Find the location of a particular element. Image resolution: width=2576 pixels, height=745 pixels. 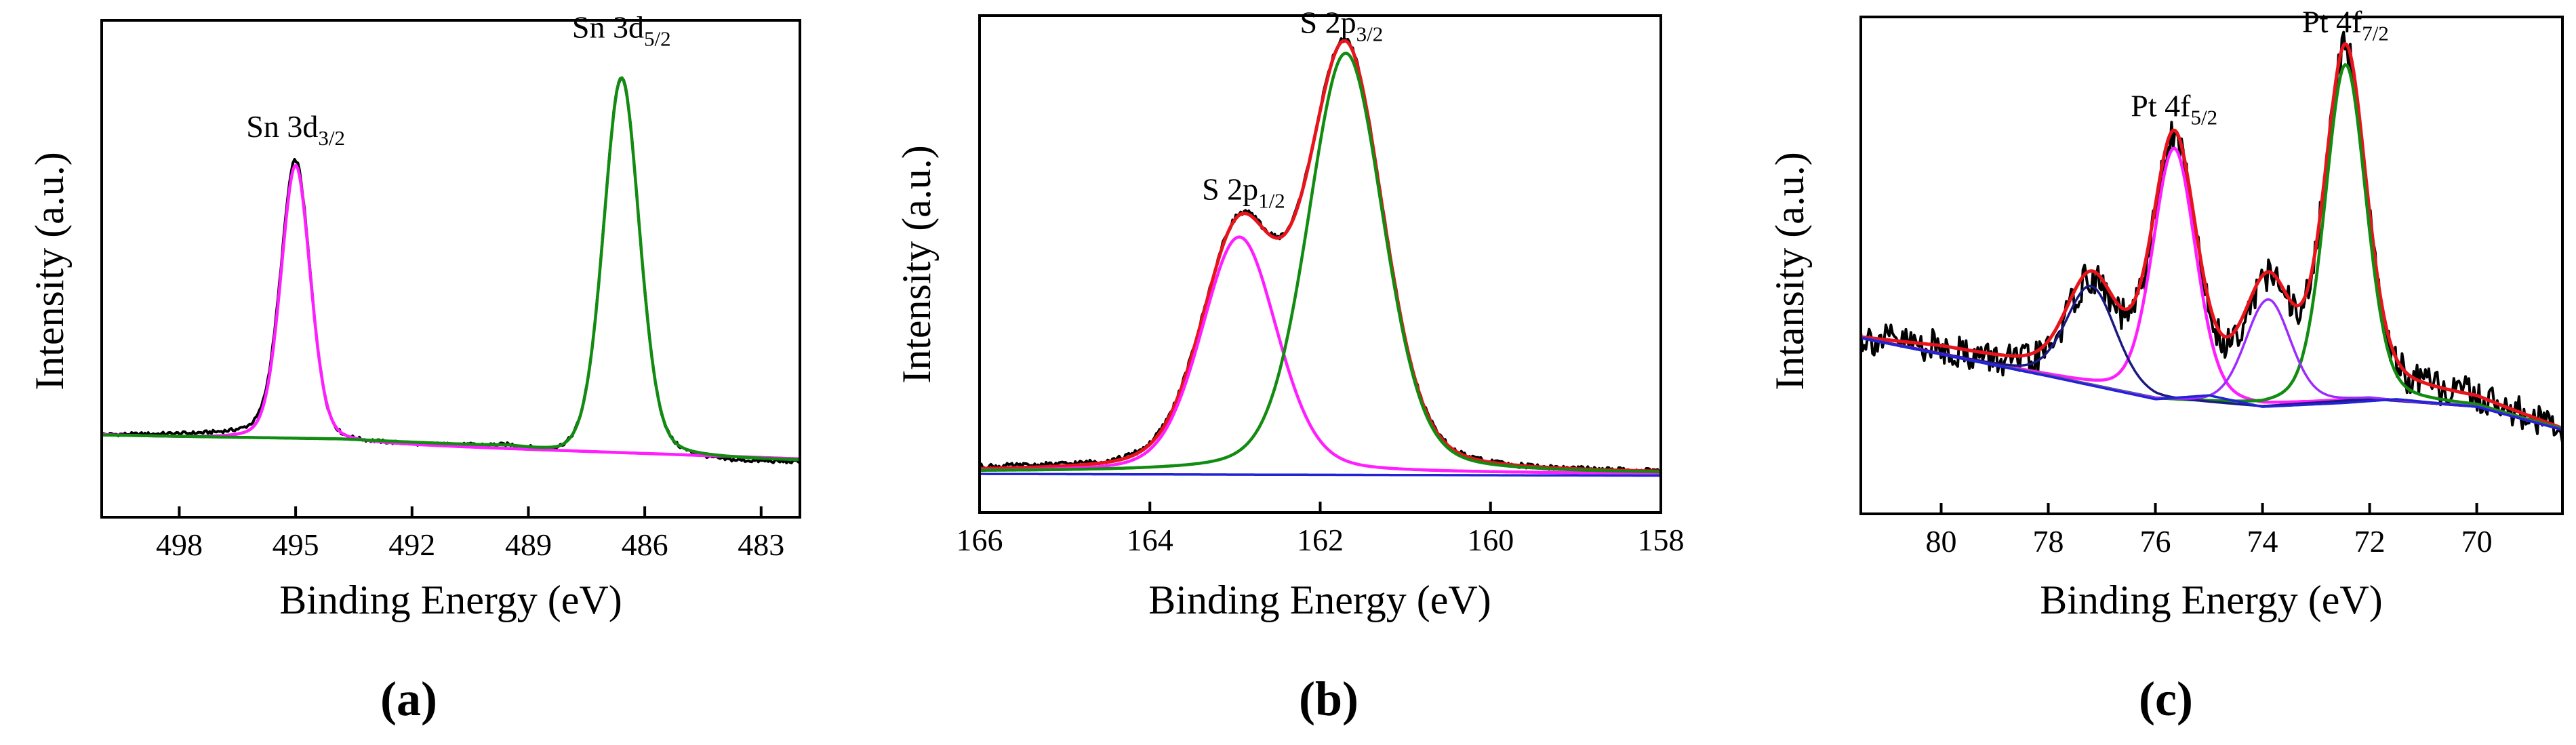

panel-c-annotations: Pt 4f5/2 Pt 4f7/2 is located at coordinates (2260, 67).